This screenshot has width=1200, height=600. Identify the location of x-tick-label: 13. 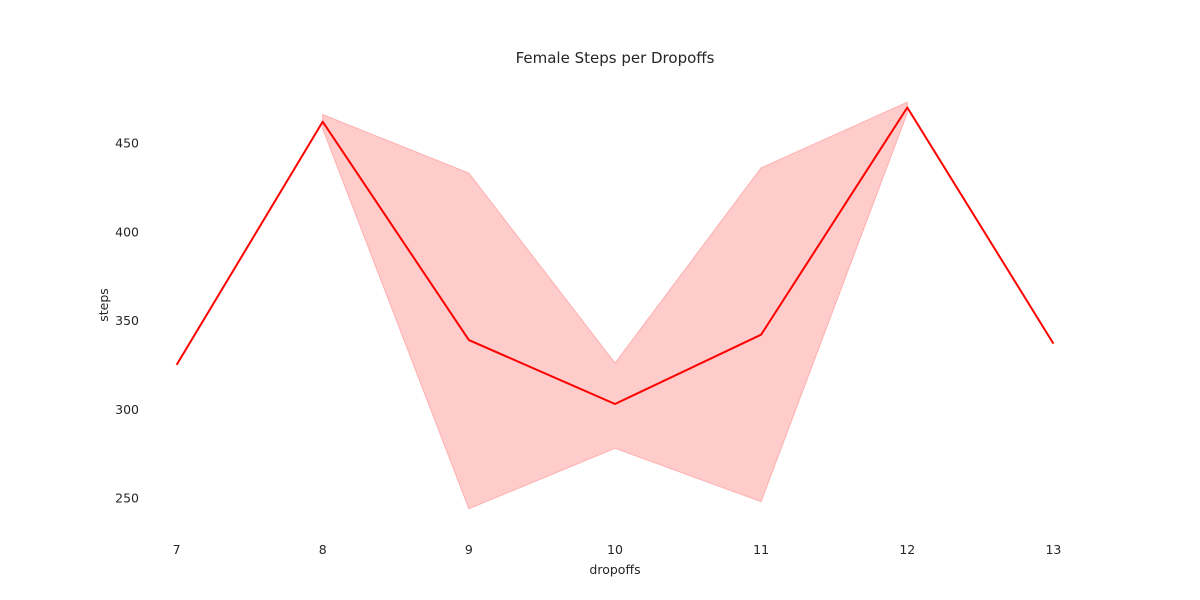
(1053, 549).